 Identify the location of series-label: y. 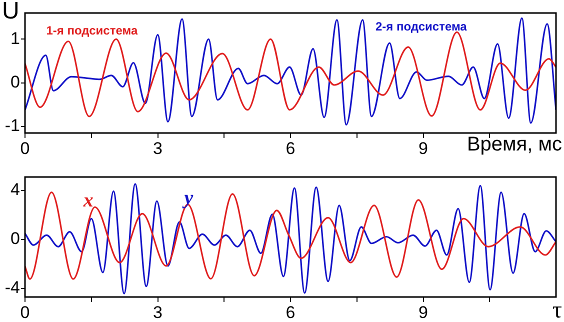
(188, 198).